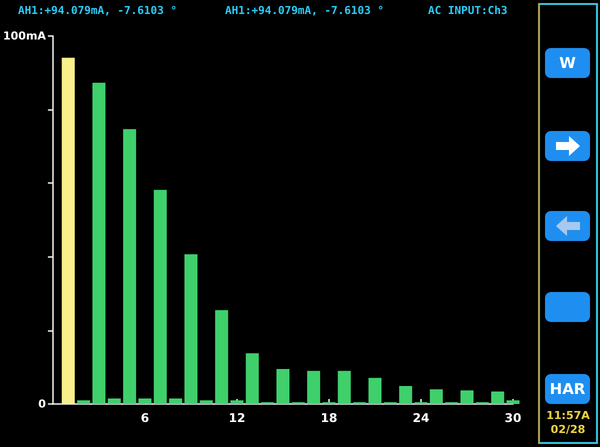 The image size is (600, 447). What do you see at coordinates (145, 418) in the screenshot?
I see `x-tick-label: 6` at bounding box center [145, 418].